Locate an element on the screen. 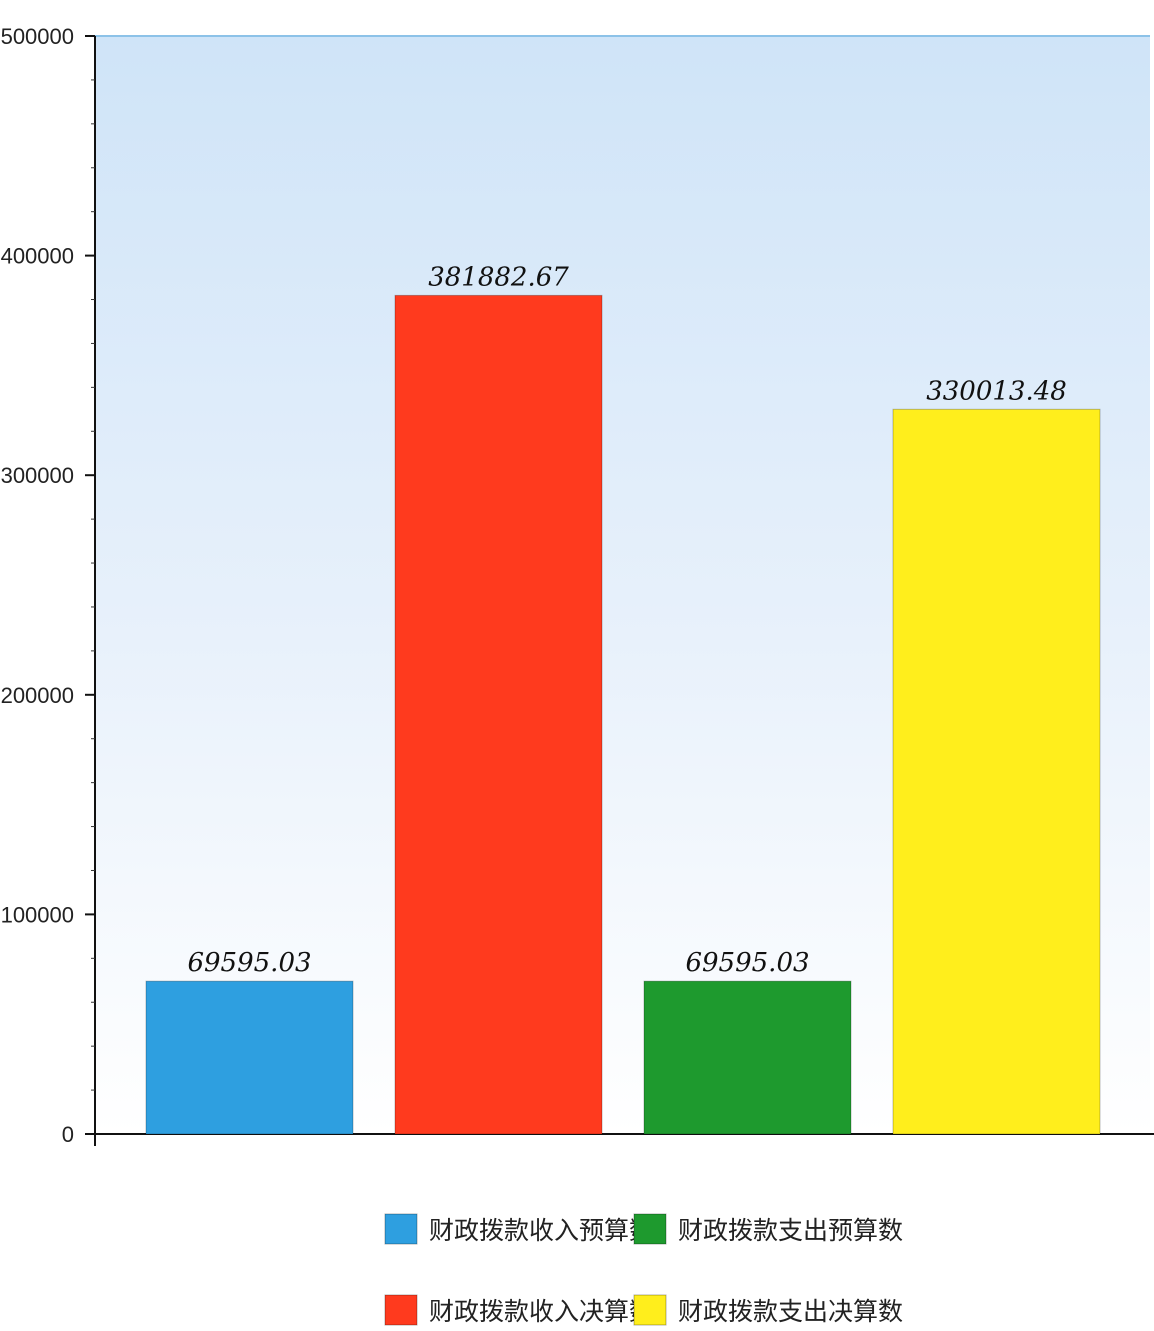 Image resolution: width=1154 pixels, height=1331 pixels. y-tick-label: 200000 is located at coordinates (37, 695).